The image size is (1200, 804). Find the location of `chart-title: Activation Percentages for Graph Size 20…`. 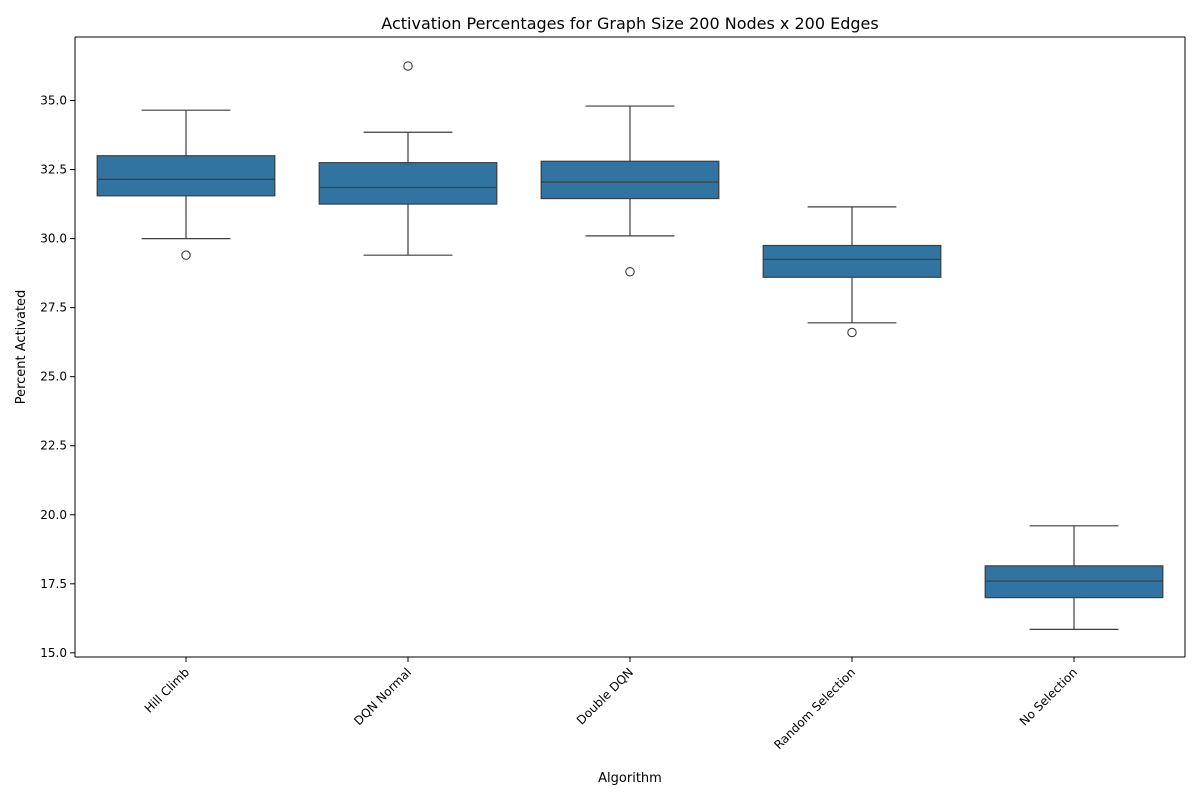

chart-title: Activation Percentages for Graph Size 20… is located at coordinates (629, 23).